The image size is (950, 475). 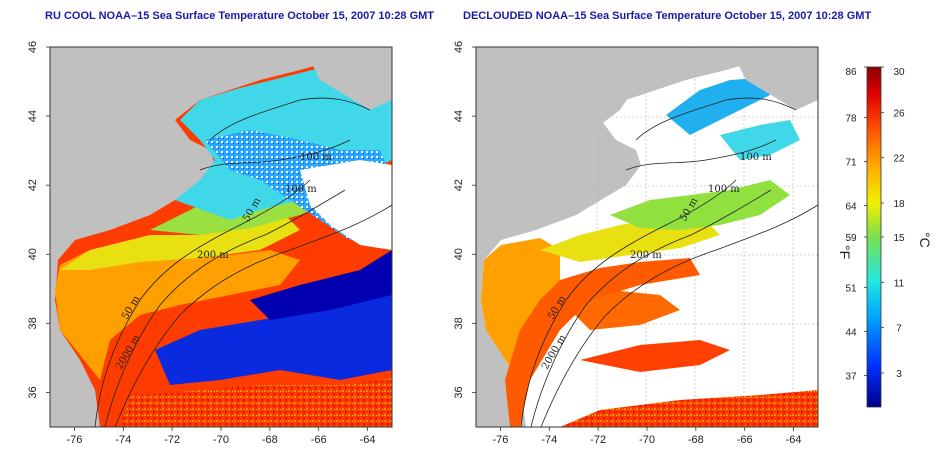 I want to click on right-lon-tick-label: -74, so click(x=549, y=440).